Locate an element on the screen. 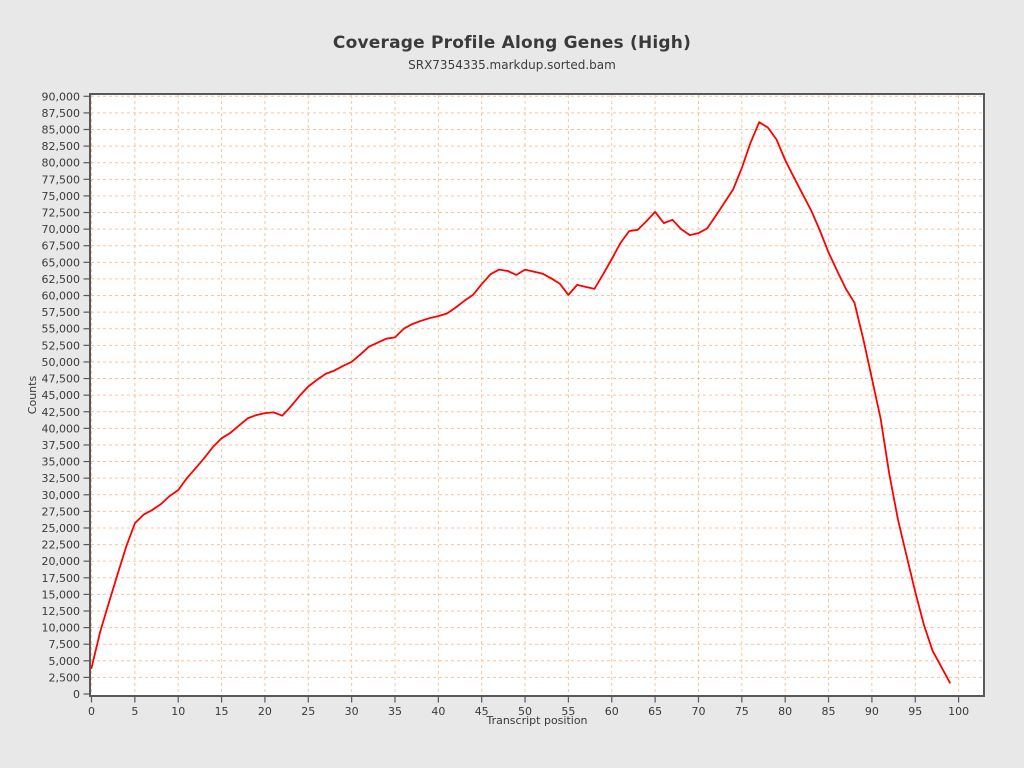  y-tick-label: 75,000 is located at coordinates (61, 196).